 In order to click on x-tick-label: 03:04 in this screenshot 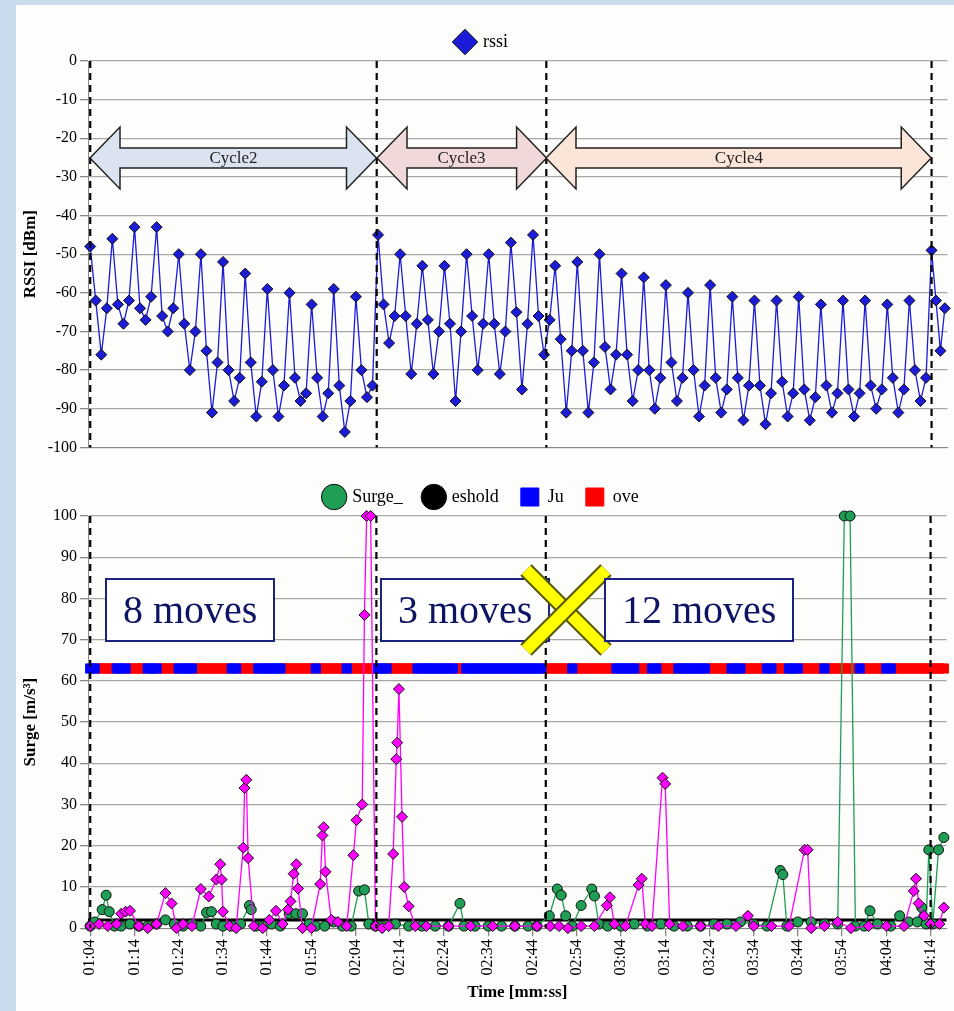, I will do `click(620, 957)`.